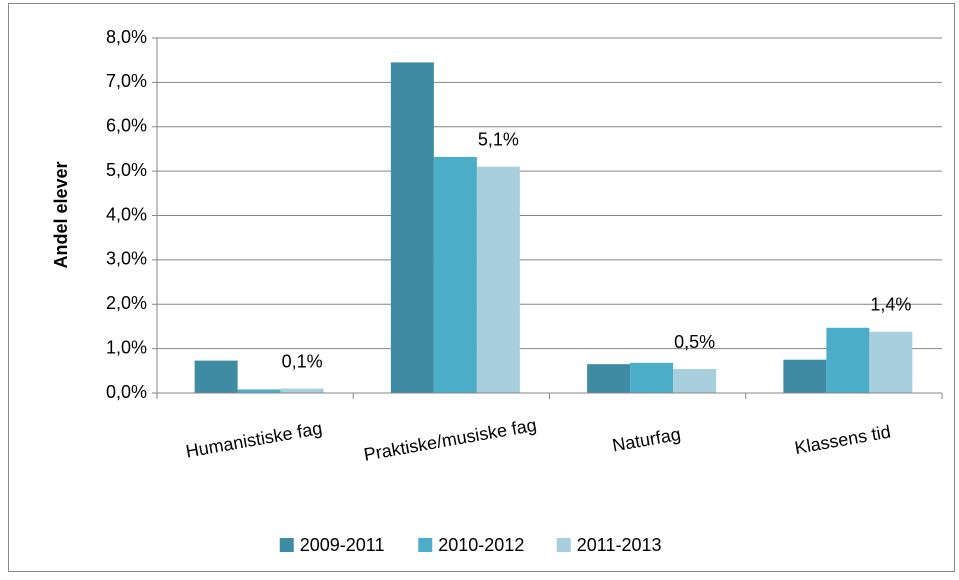 The height and width of the screenshot is (580, 959). What do you see at coordinates (694, 342) in the screenshot?
I see `data-label: 0,5%` at bounding box center [694, 342].